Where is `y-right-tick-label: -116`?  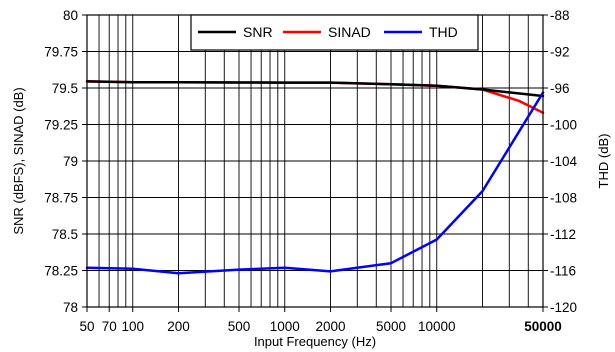 y-right-tick-label: -116 is located at coordinates (563, 271).